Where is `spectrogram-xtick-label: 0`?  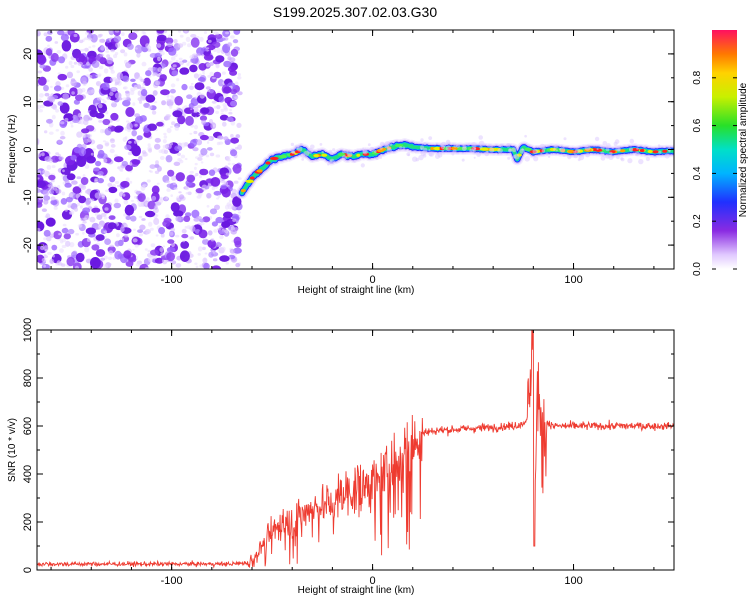 spectrogram-xtick-label: 0 is located at coordinates (373, 280).